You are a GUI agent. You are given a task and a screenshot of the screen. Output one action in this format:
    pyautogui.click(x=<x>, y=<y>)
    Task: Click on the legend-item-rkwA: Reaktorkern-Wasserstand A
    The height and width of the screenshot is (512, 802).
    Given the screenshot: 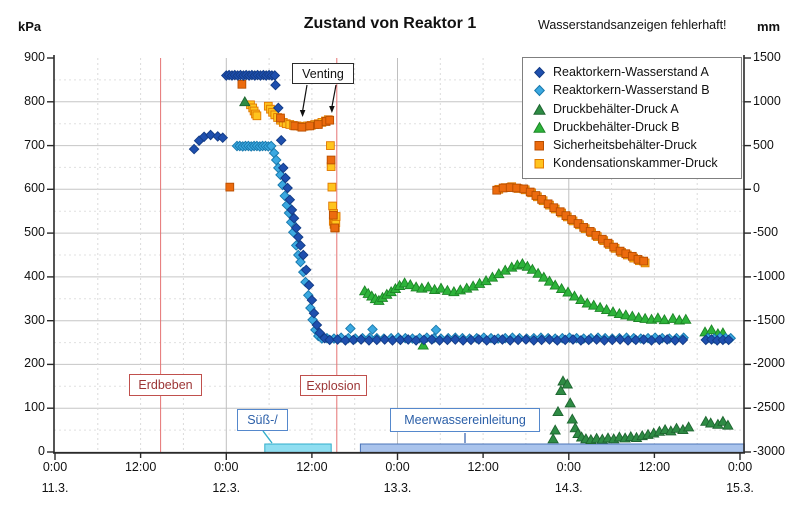 What is the action you would take?
    pyautogui.click(x=634, y=72)
    